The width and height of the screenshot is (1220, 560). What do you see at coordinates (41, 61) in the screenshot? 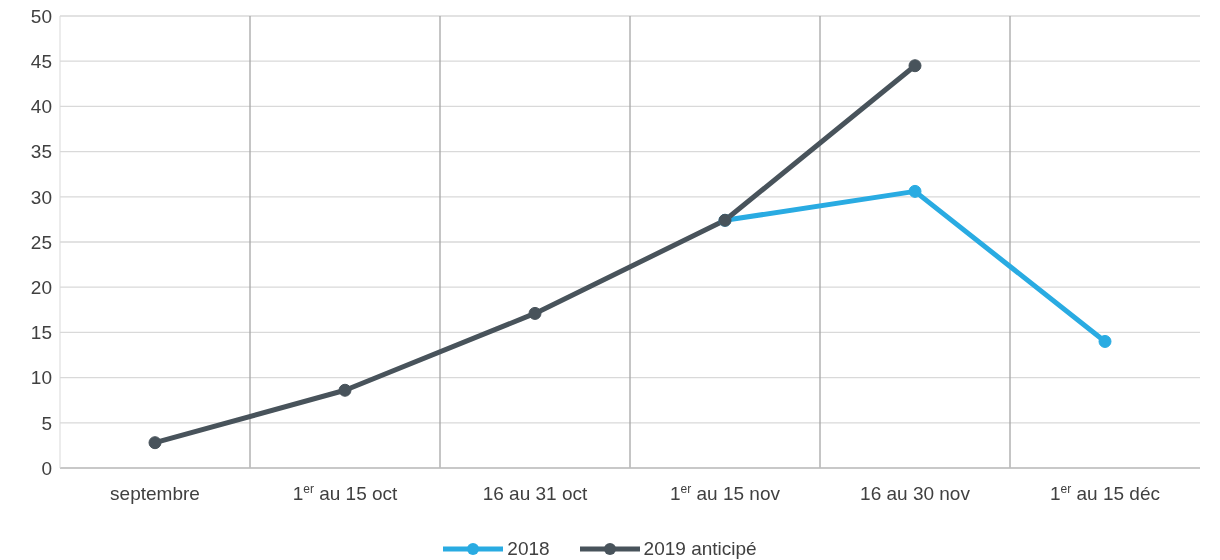
I see `y-tick-label: 45` at bounding box center [41, 61].